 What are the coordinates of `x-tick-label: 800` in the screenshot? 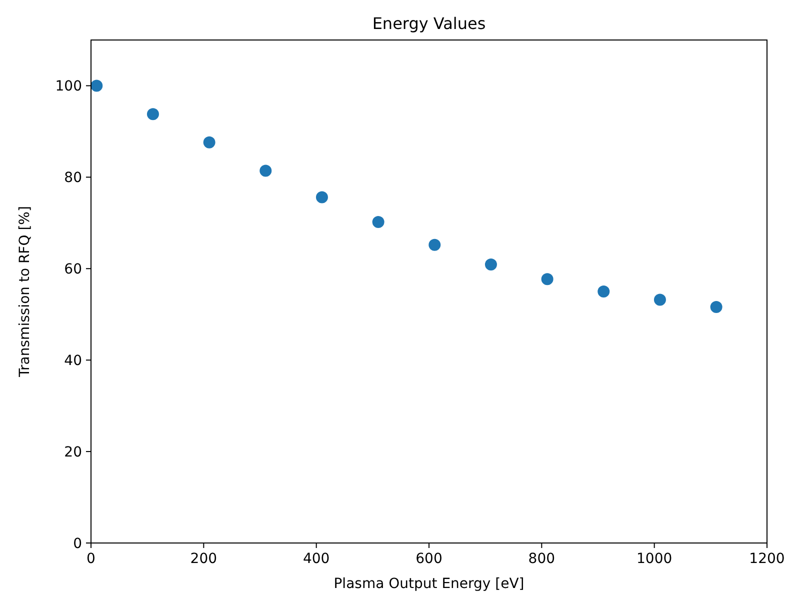 It's located at (542, 559).